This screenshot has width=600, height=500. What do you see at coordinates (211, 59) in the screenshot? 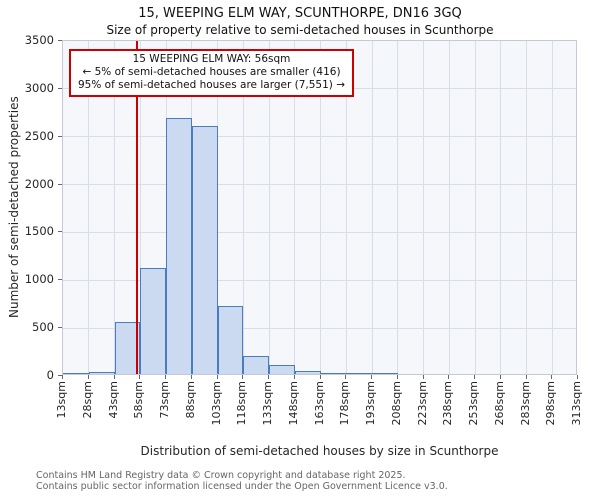
I see `annotation-line-1: 15 WEEPING ELM WAY: 56sqm` at bounding box center [211, 59].